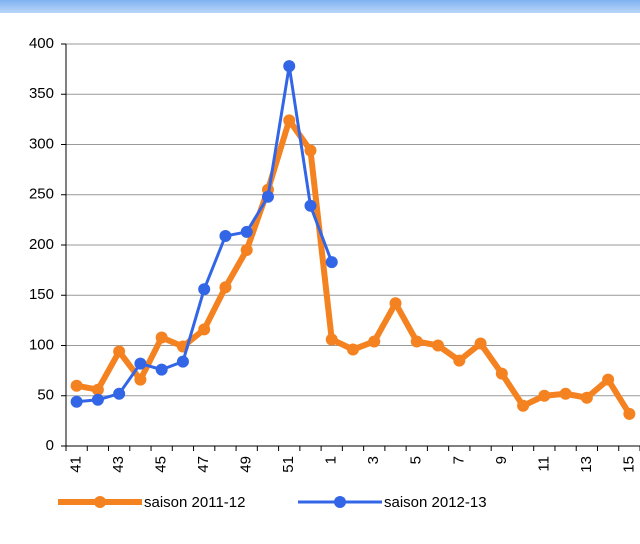 The width and height of the screenshot is (640, 544). I want to click on x-tick-label: 49, so click(246, 464).